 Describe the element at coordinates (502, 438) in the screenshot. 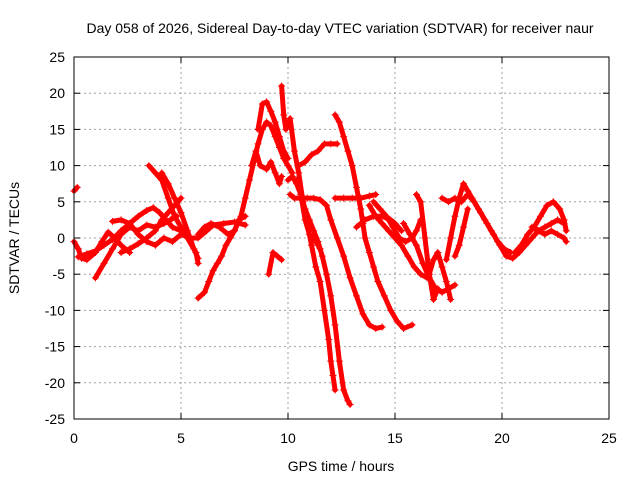

I see `x-tick-label-4: 20` at that location.